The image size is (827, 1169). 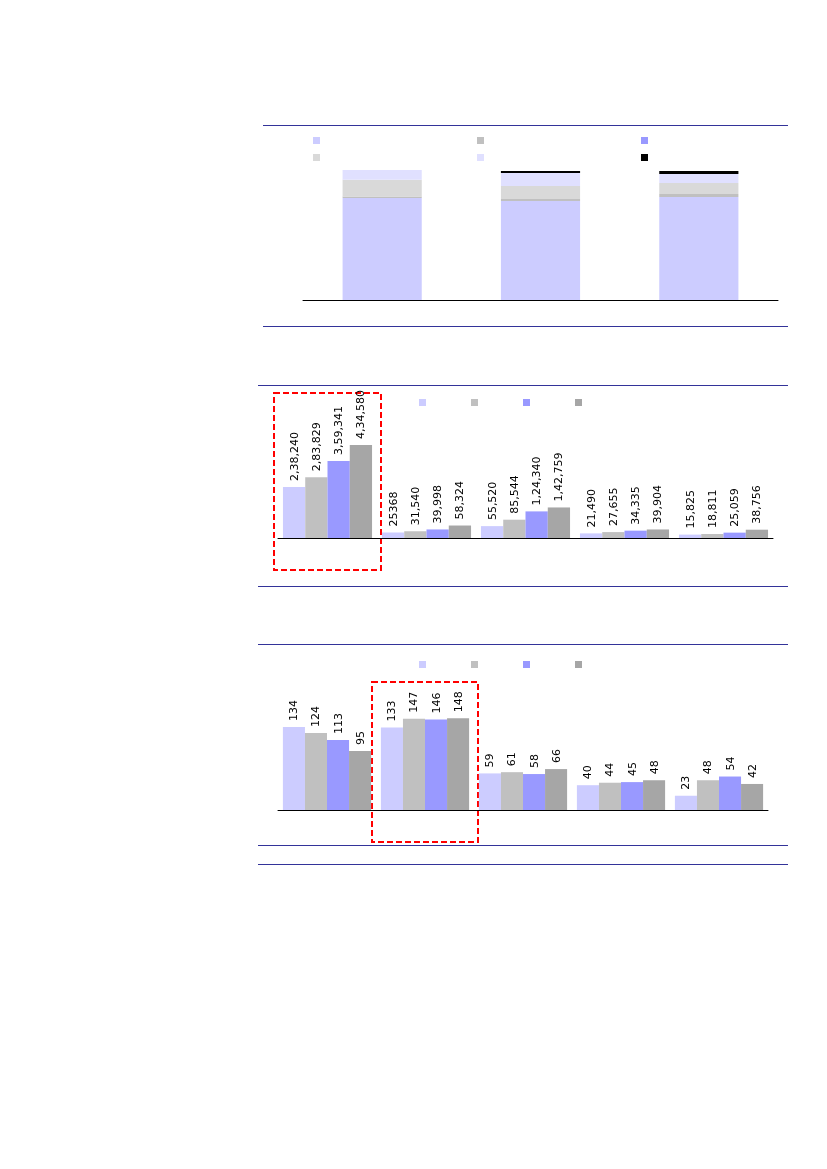 What do you see at coordinates (735, 507) in the screenshot?
I see `data-label: 25,059` at bounding box center [735, 507].